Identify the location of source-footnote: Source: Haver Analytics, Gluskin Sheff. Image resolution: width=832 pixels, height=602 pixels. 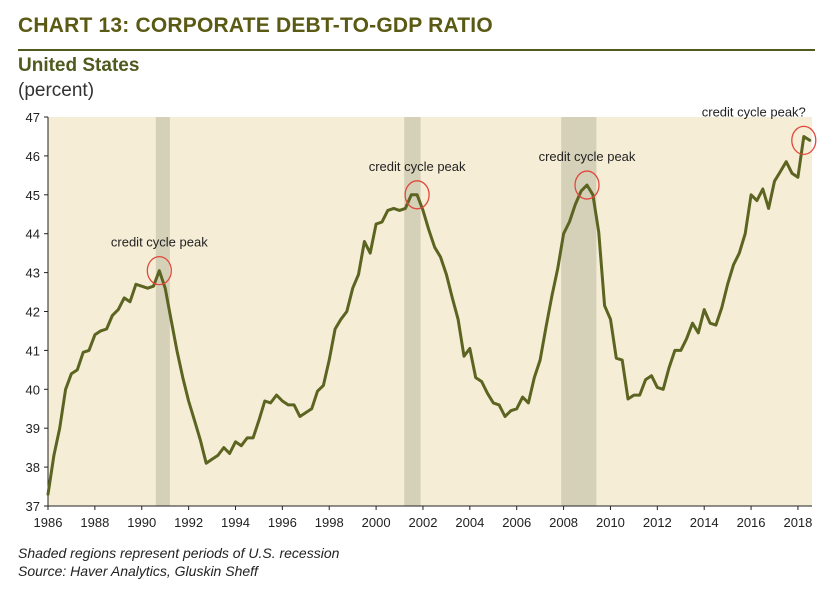
(138, 571).